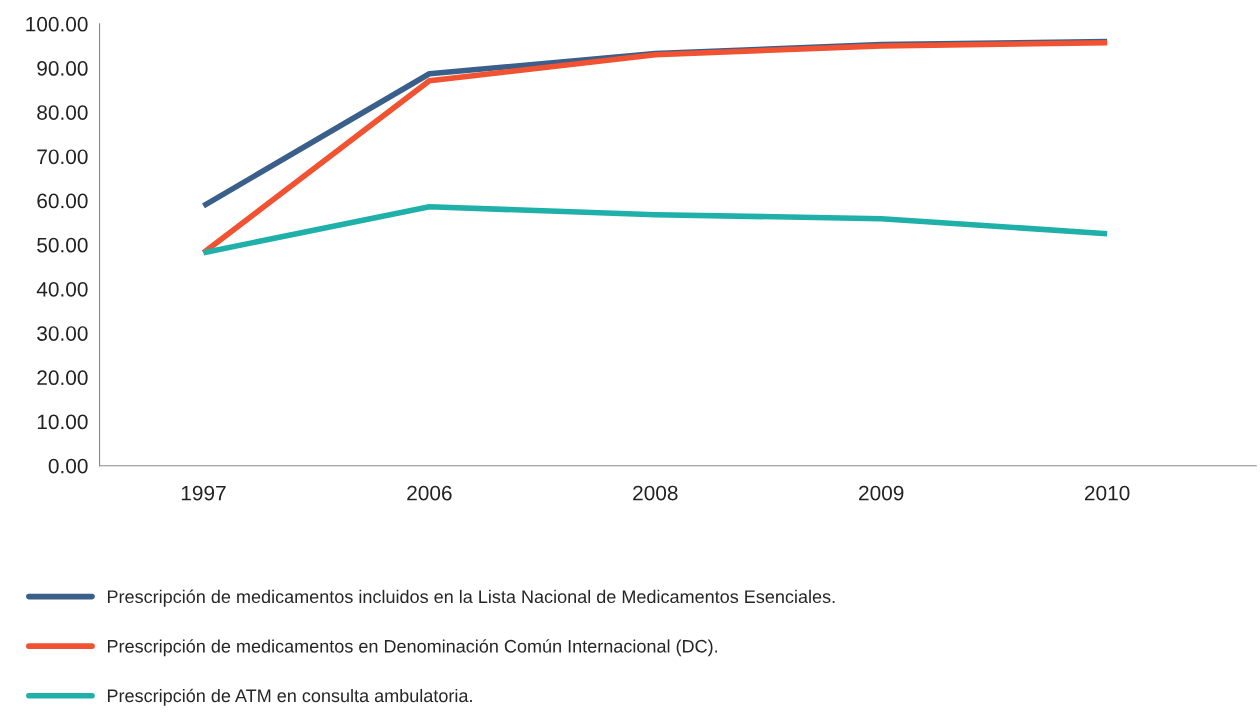 Image resolution: width=1260 pixels, height=722 pixels. I want to click on x-tick-label: 2006, so click(429, 493).